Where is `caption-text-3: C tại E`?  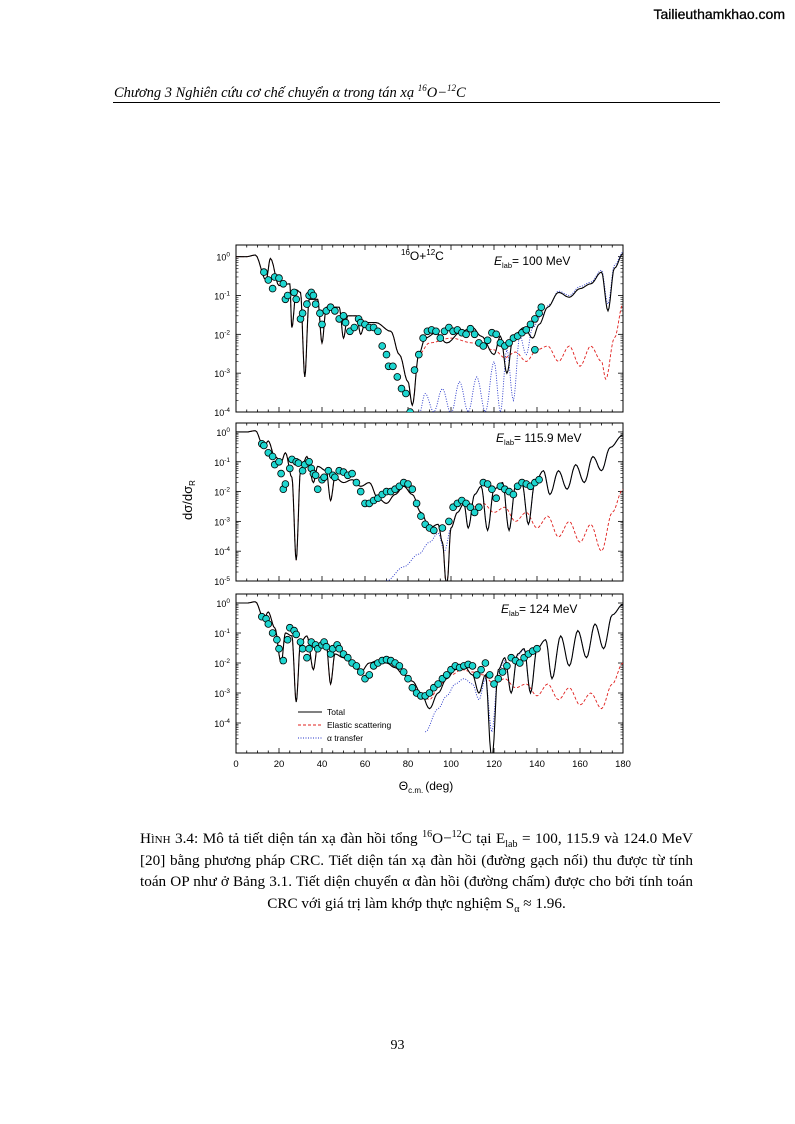
caption-text-3: C tại E is located at coordinates (483, 838).